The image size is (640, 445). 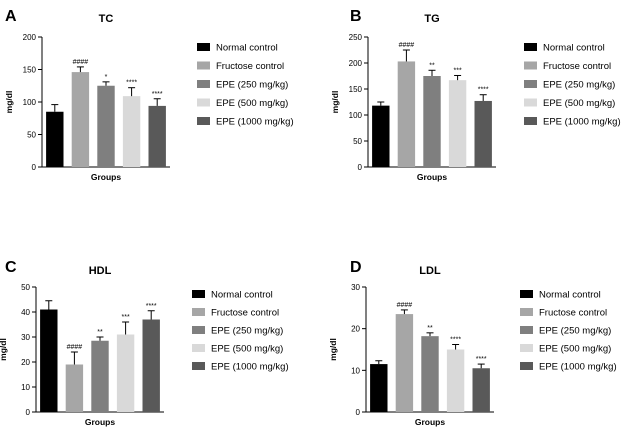 What do you see at coordinates (483, 90) in the screenshot?
I see `panel-b-significance-label: ****` at bounding box center [483, 90].